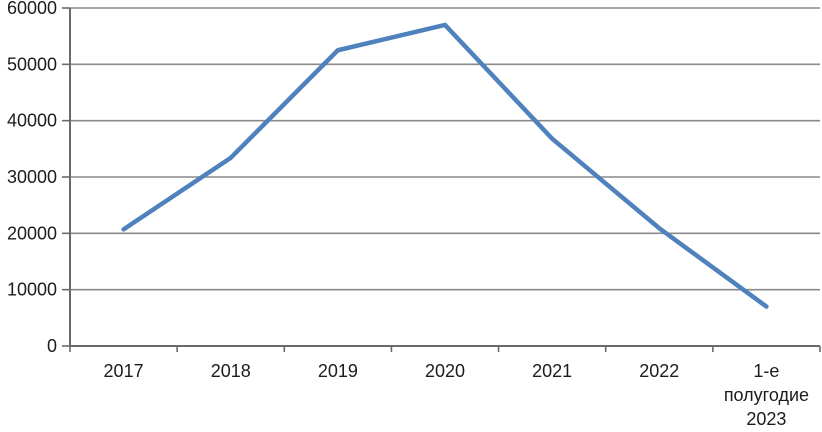 This screenshot has width=822, height=432. Describe the element at coordinates (659, 371) in the screenshot. I see `x-axis-tick-label: 2022` at that location.